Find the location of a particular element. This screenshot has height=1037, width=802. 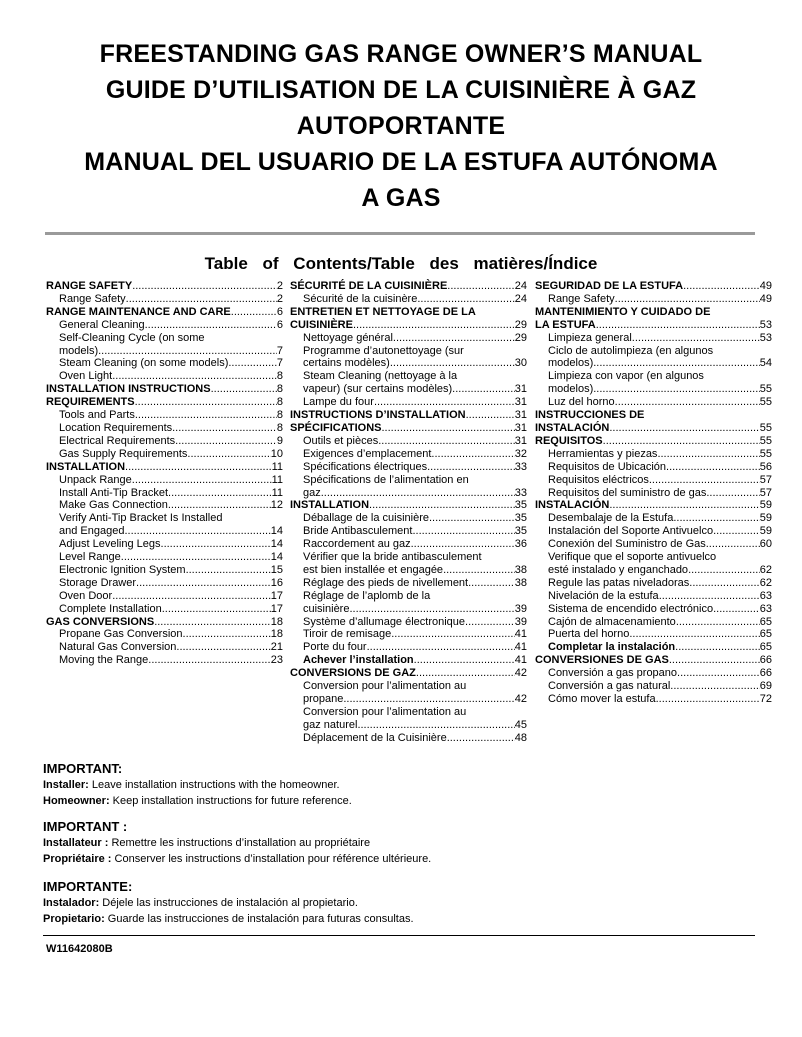

toc-entry-label: Conversión a gas propano is located at coordinates (613, 673).